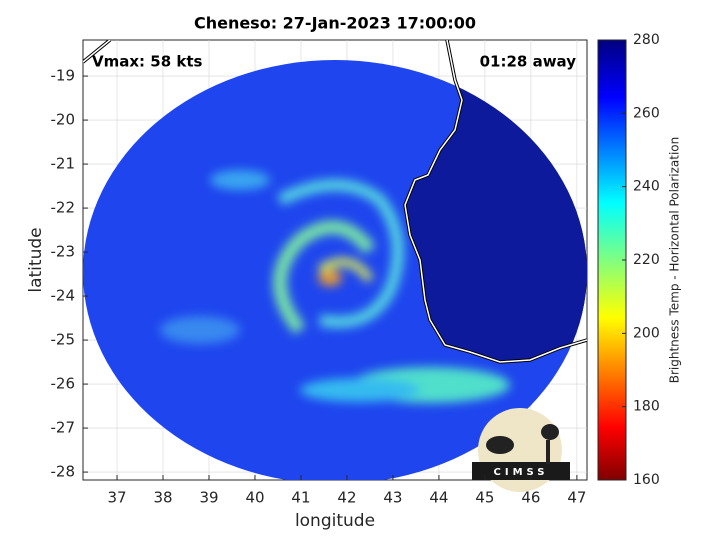 This screenshot has width=720, height=540. Describe the element at coordinates (392, 498) in the screenshot. I see `x-tick-label: 43` at that location.